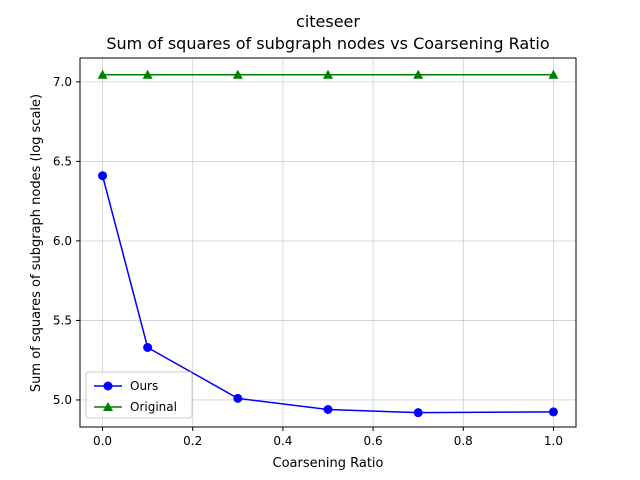 The width and height of the screenshot is (640, 480). I want to click on y-tick-label: 5.0, so click(62, 400).